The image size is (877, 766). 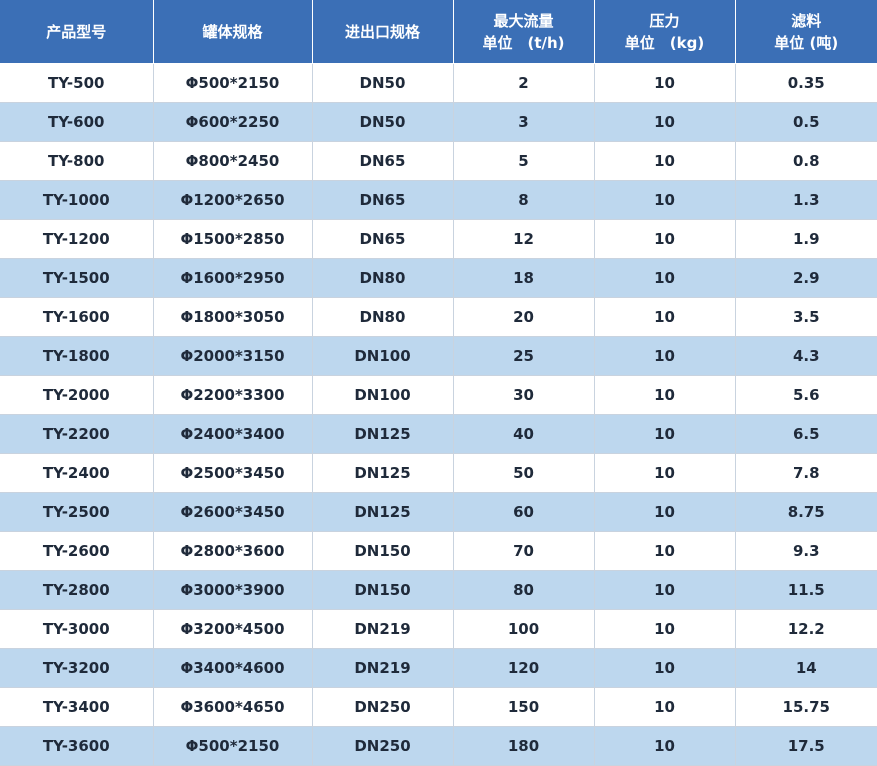 I want to click on cell-filter-media: 0.5, so click(x=806, y=122).